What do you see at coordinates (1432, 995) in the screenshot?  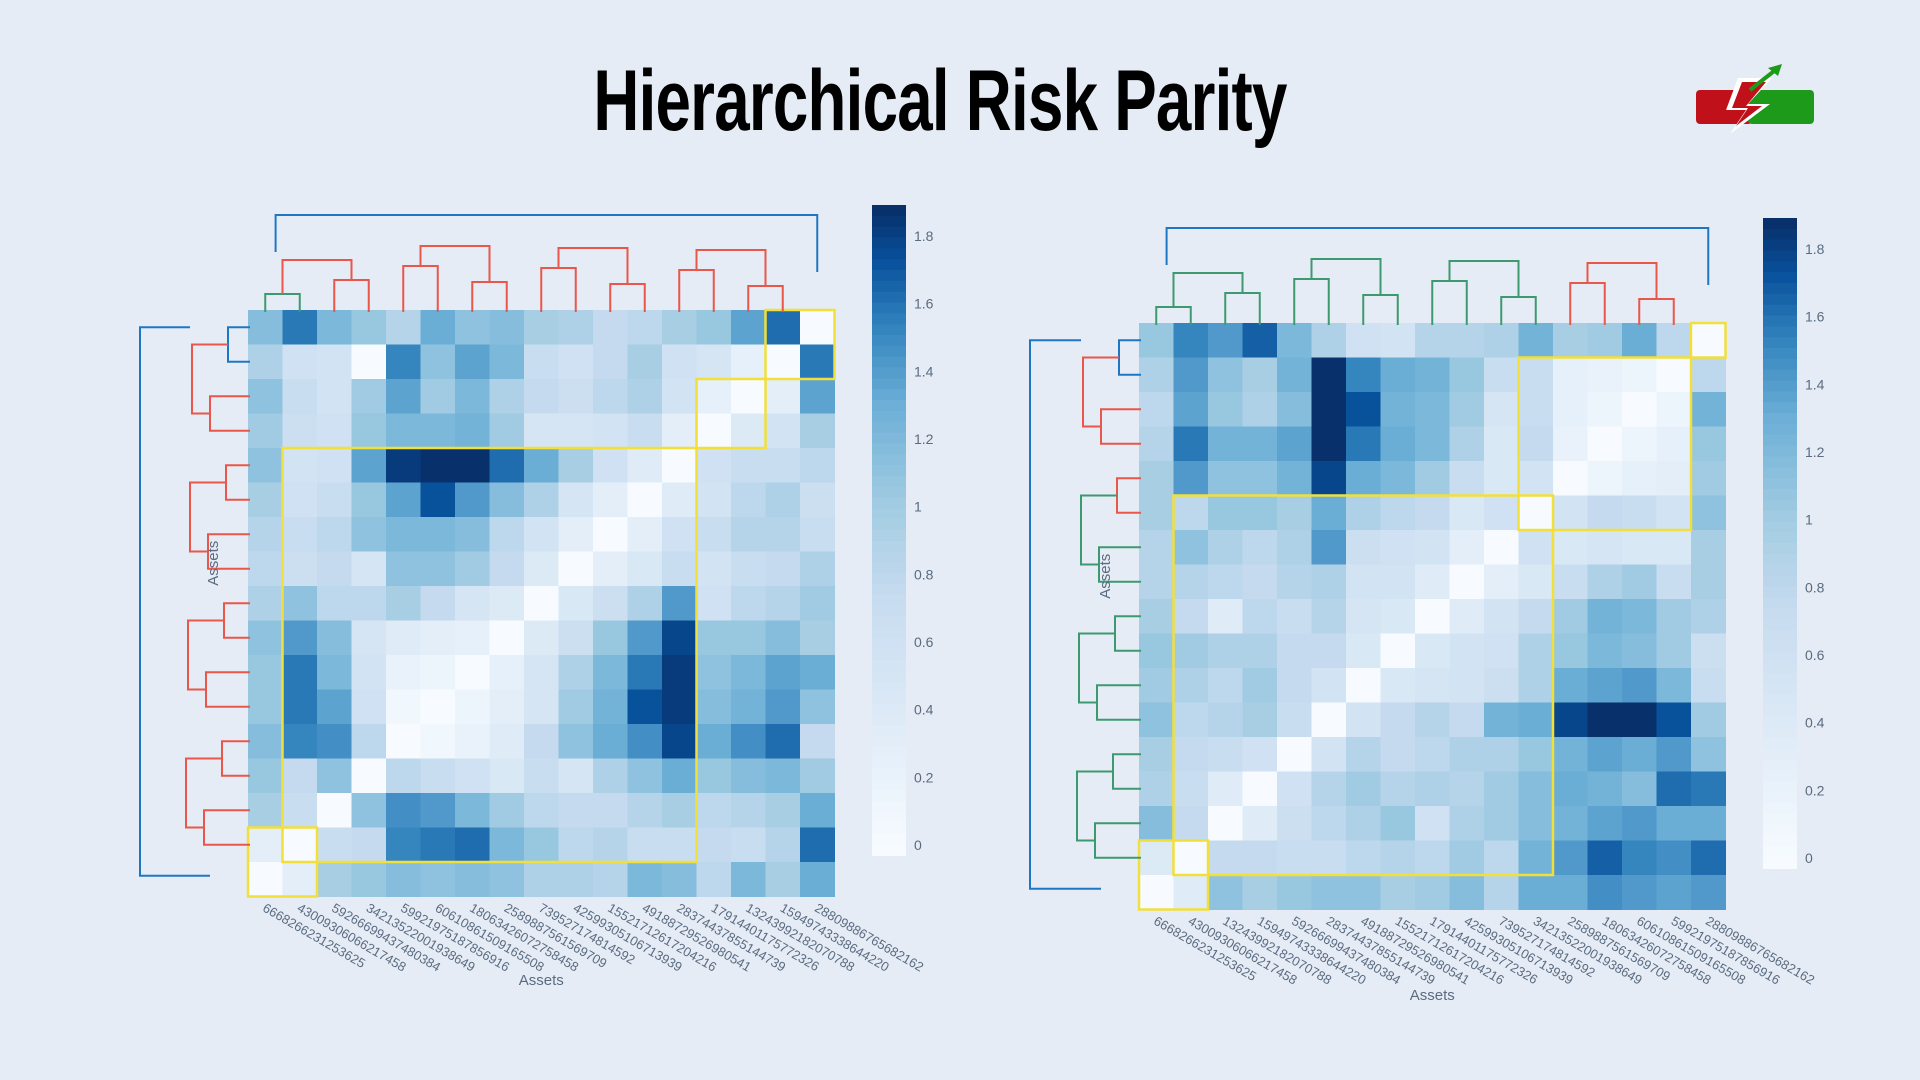 I see `x-axis-label: Assets` at bounding box center [1432, 995].